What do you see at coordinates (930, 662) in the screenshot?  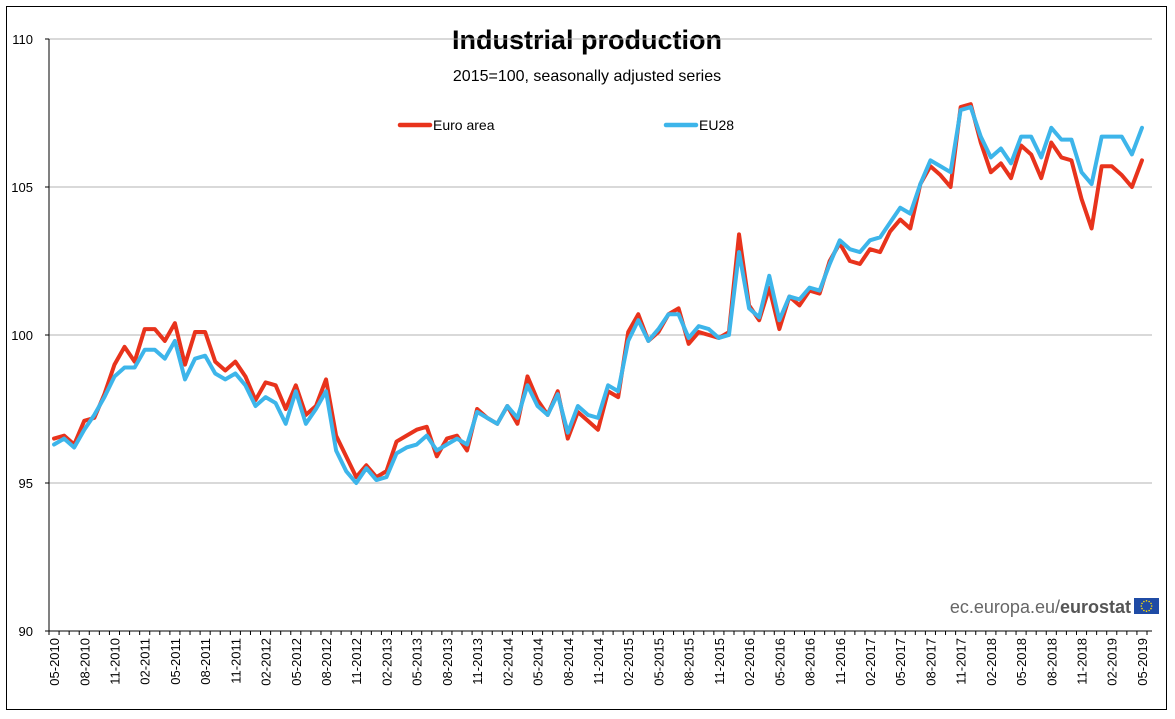 I see `x-tick-label-08-2017: 08-2017` at bounding box center [930, 662].